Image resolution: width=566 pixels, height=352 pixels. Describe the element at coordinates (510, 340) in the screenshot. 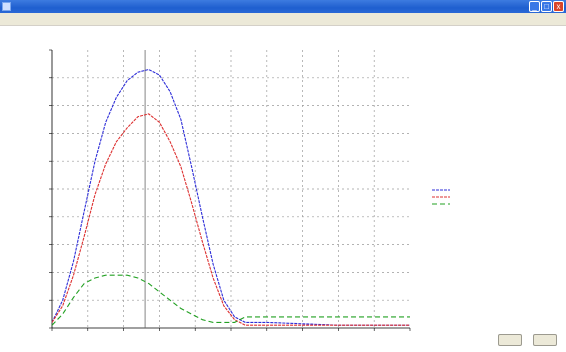

I see `left-button` at that location.